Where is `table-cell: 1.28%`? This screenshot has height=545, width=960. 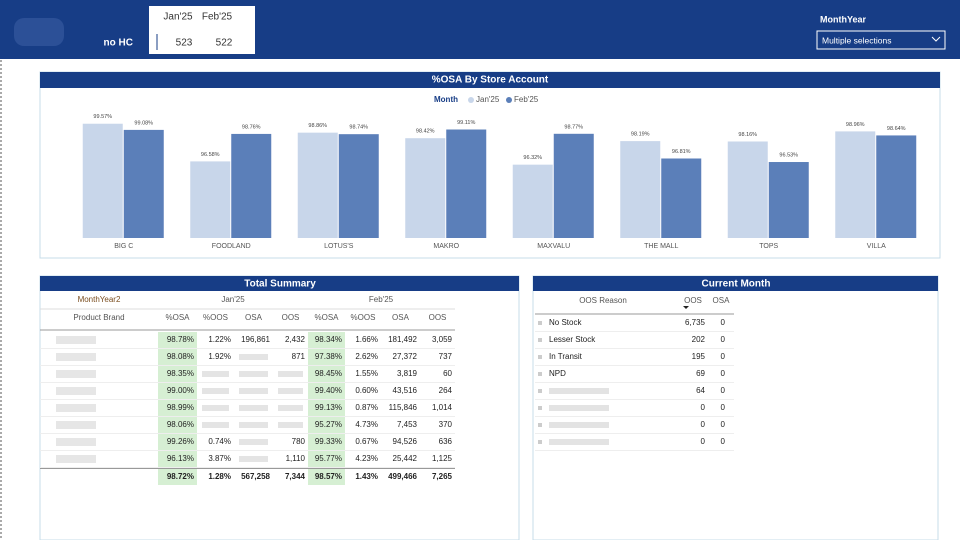
table-cell: 1.28% is located at coordinates (219, 476).